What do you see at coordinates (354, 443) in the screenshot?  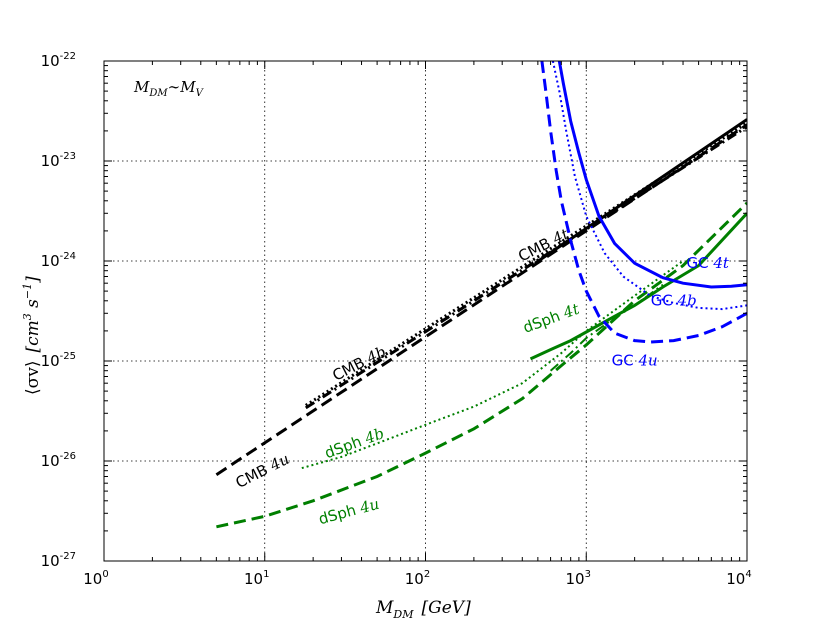 I see `label-dsph-4b: dSph 4b` at bounding box center [354, 443].